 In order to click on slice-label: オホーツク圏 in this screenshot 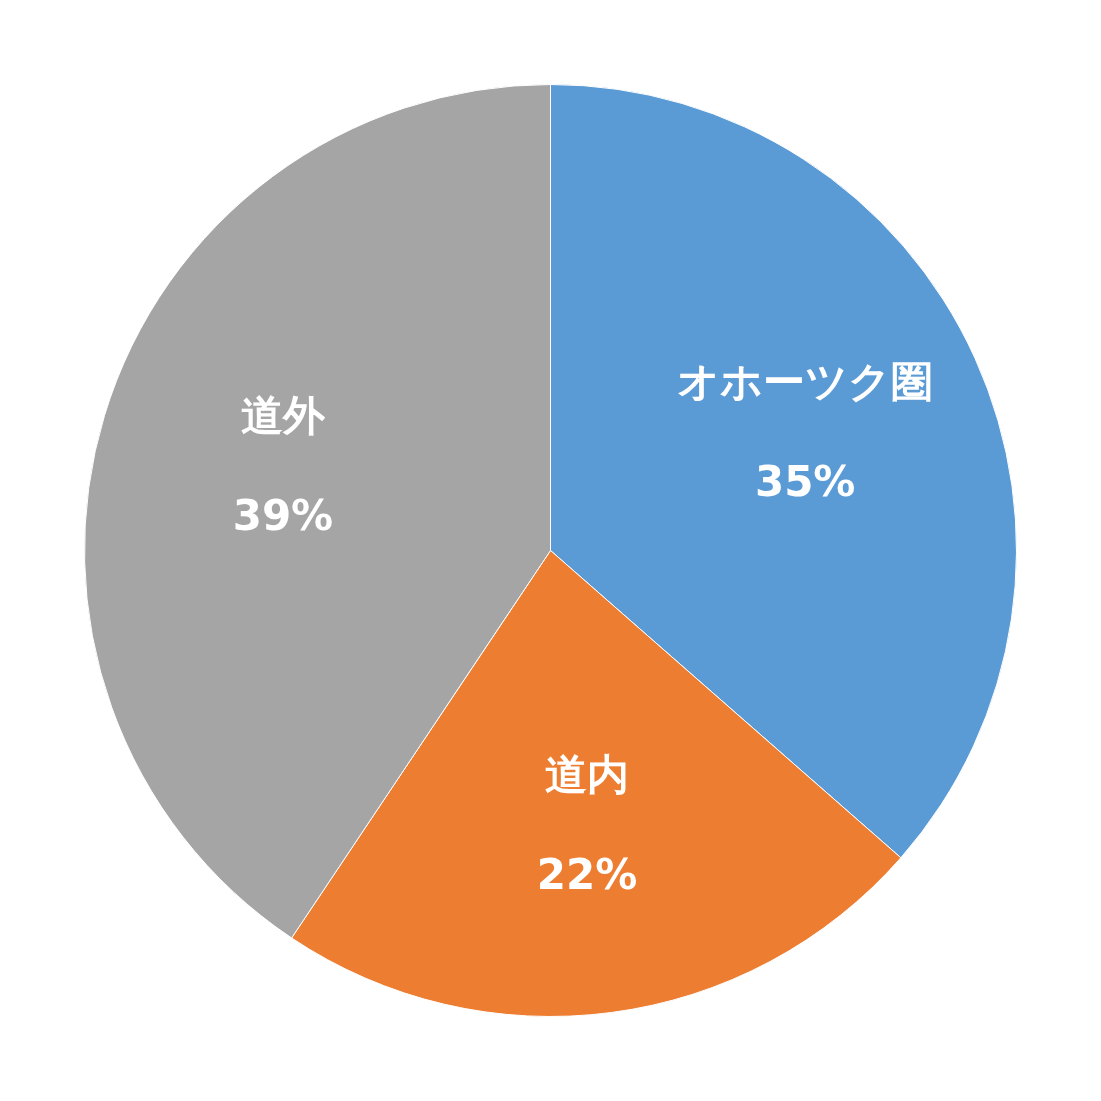, I will do `click(805, 382)`.